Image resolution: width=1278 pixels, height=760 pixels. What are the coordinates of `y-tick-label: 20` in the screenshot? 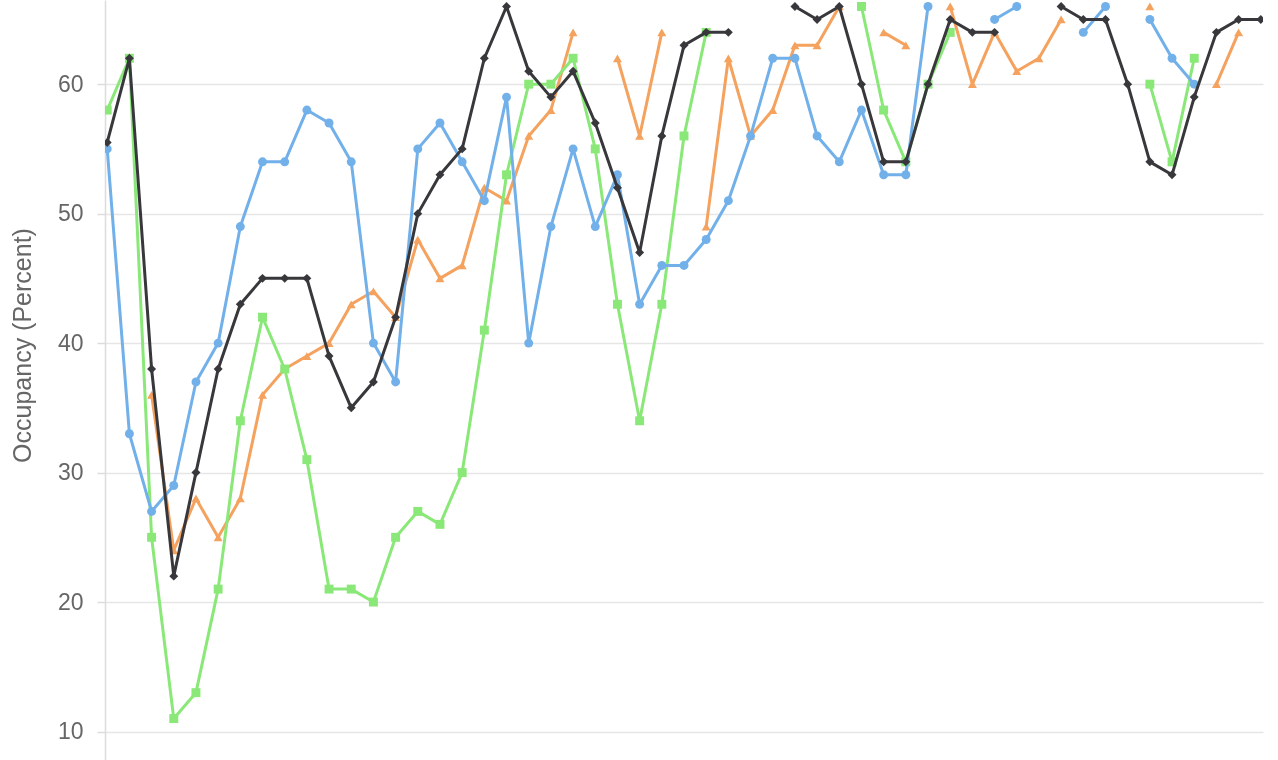 It's located at (70, 601).